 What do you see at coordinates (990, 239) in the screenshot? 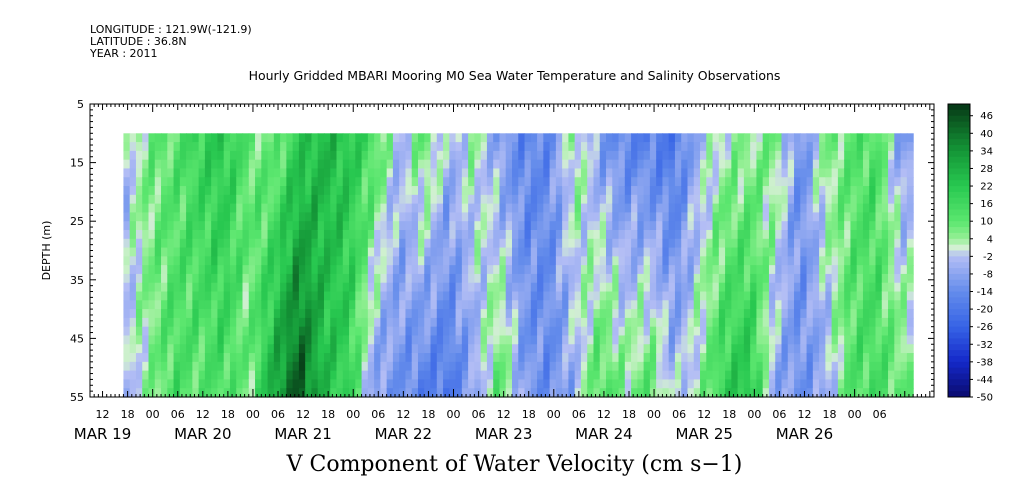
I see `colorbar-label: 4` at bounding box center [990, 239].